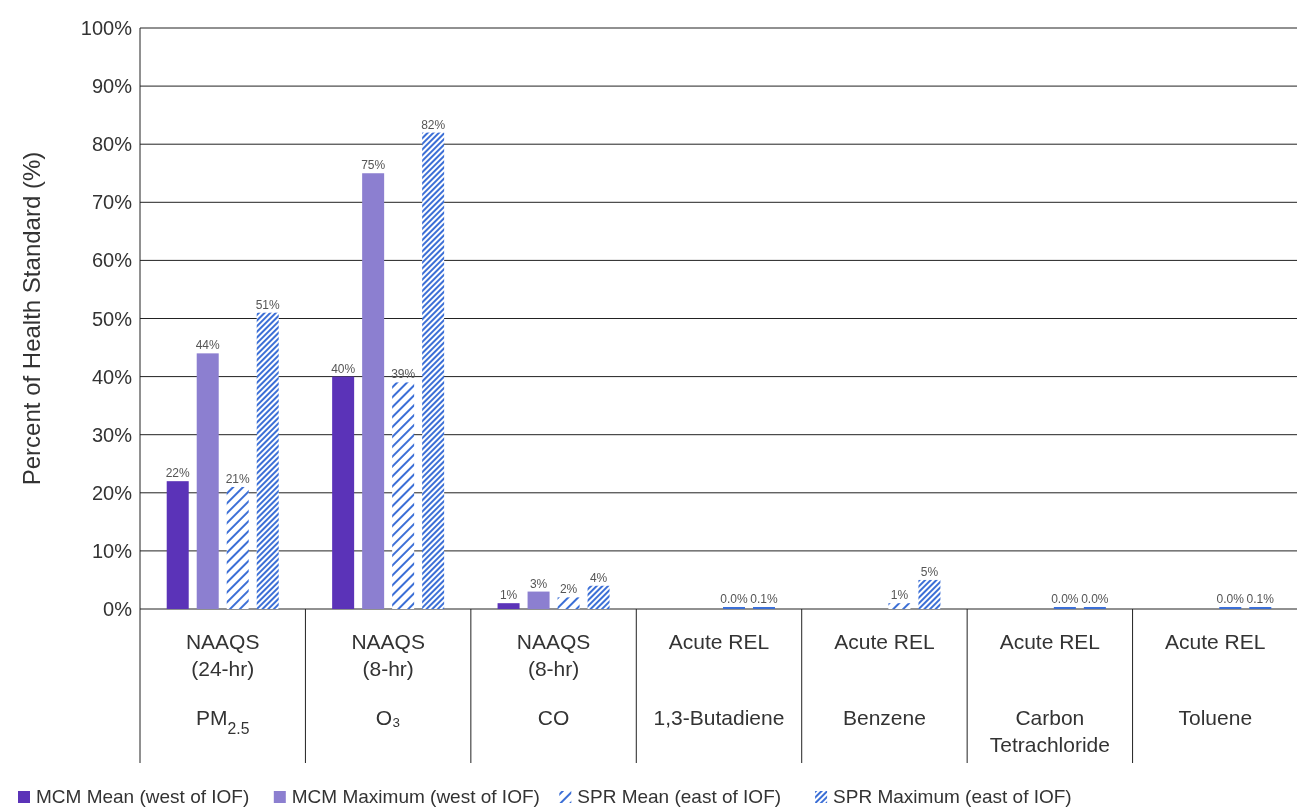 The image size is (1297, 808). What do you see at coordinates (208, 345) in the screenshot?
I see `data-label: 44%` at bounding box center [208, 345].